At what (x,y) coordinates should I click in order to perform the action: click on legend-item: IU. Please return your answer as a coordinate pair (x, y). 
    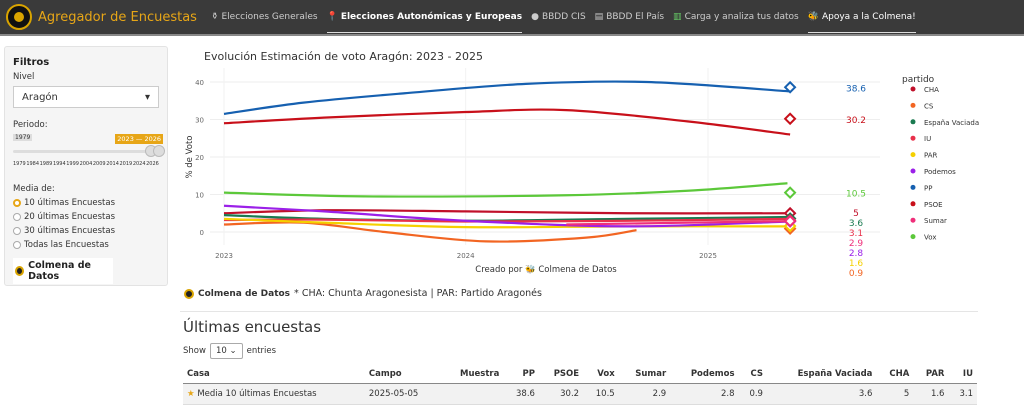
    Looking at the image, I should click on (927, 139).